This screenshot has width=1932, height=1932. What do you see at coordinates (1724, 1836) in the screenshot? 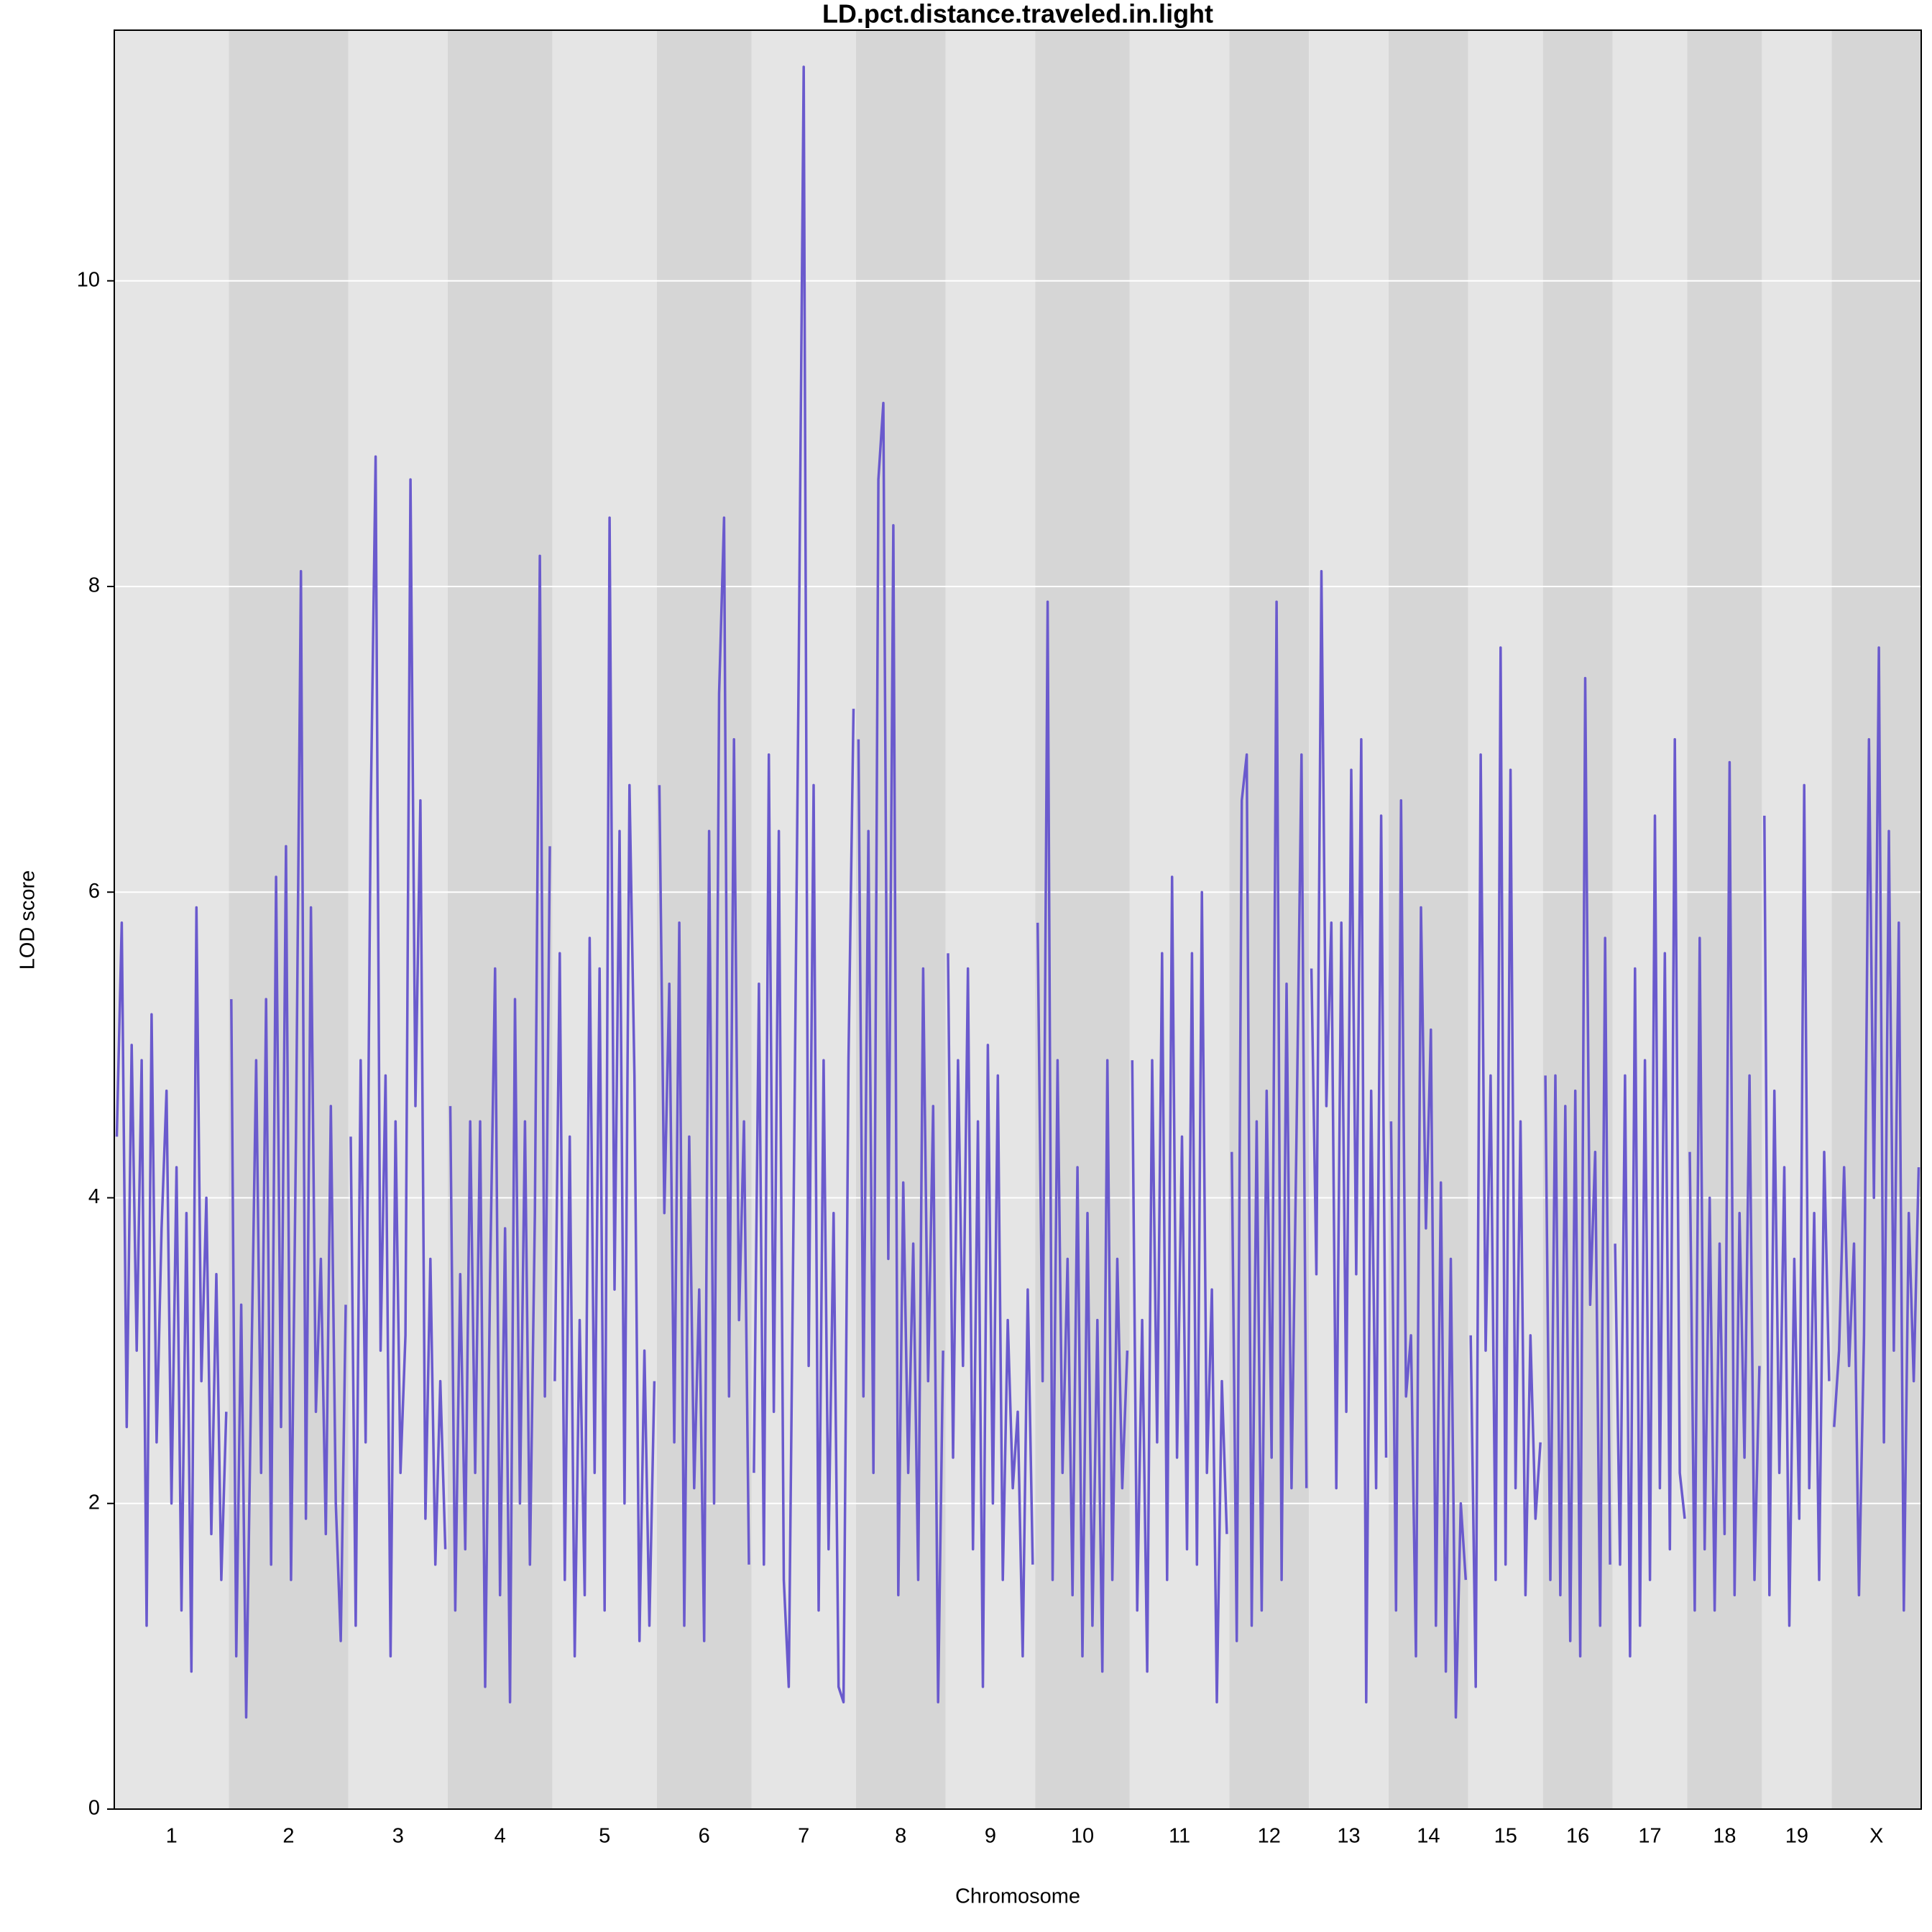
I see `x-tick-label: 18` at bounding box center [1724, 1836].